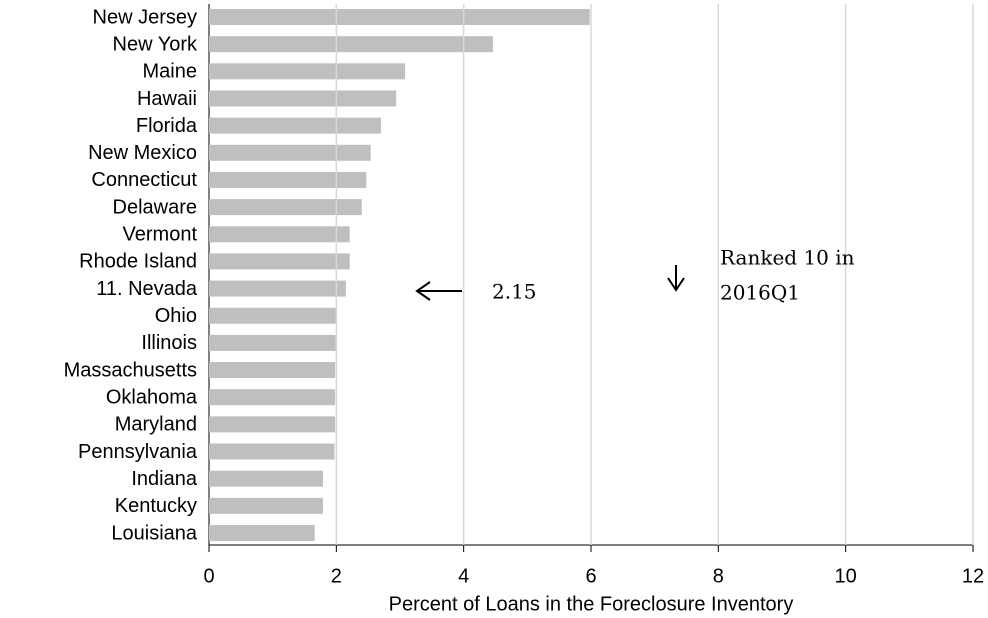  Describe the element at coordinates (142, 153) in the screenshot. I see `y-tick-label: New Mexico` at that location.